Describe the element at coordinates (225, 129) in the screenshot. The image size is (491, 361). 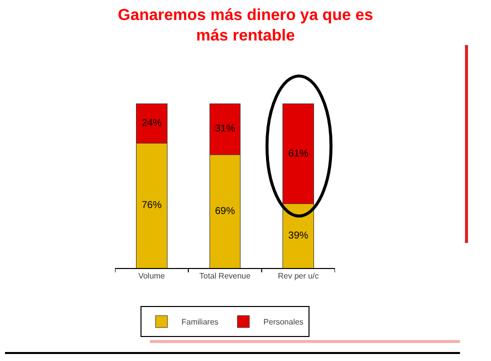
I see `data-label: 31%` at that location.